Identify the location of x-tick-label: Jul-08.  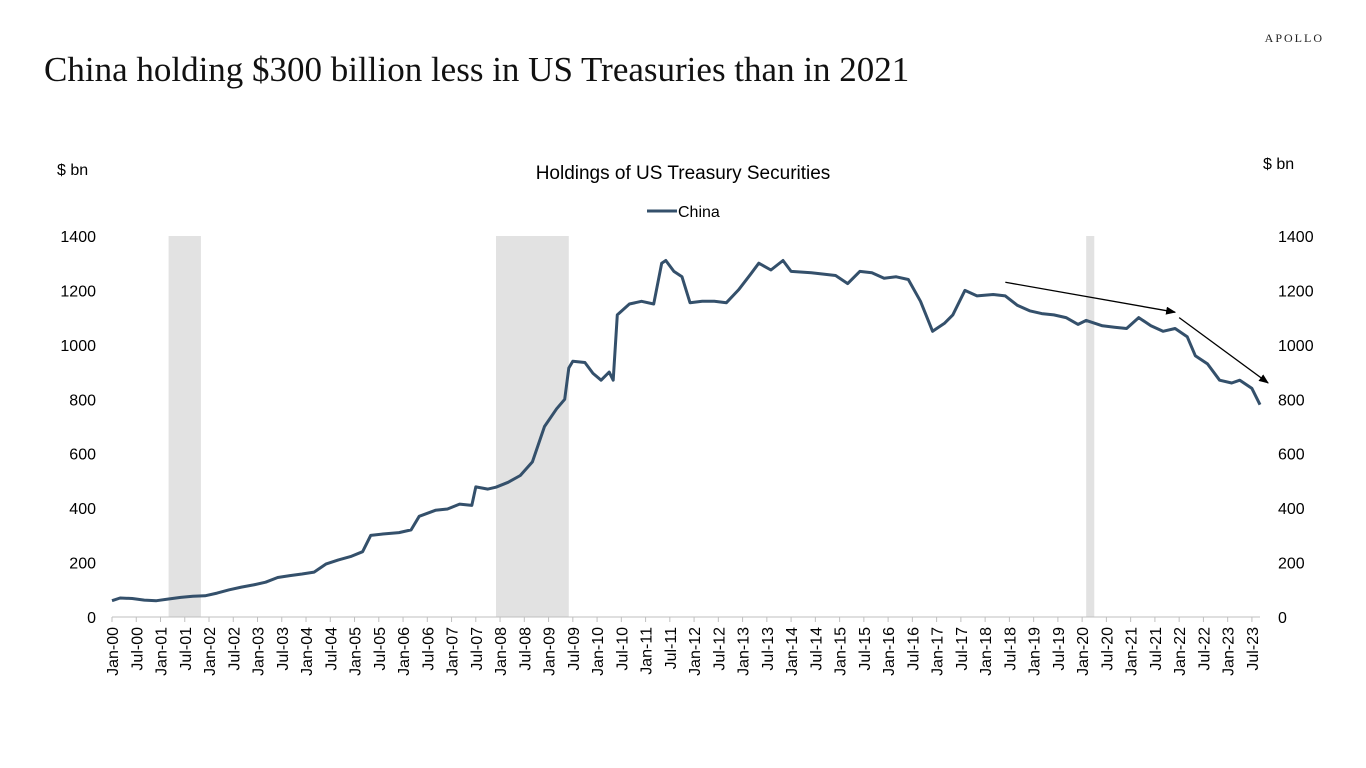
(525, 649).